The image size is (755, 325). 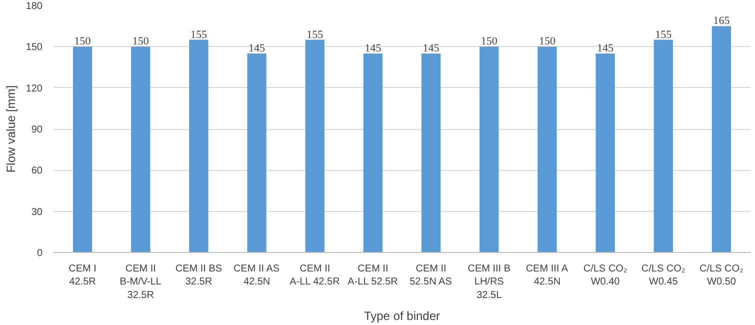 What do you see at coordinates (431, 276) in the screenshot?
I see `x-tick-label: CEM II 52.5N AS` at bounding box center [431, 276].